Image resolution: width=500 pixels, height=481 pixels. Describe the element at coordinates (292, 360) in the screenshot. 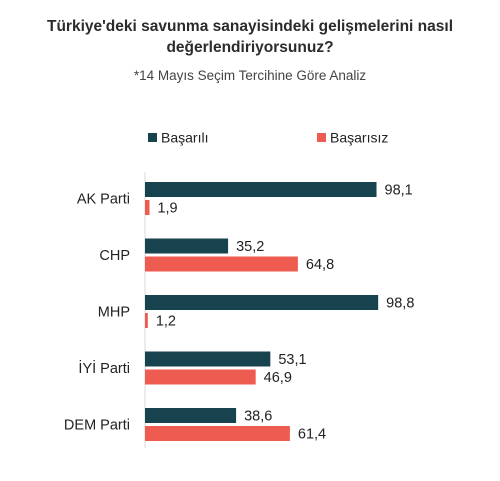

I see `data-label: 53,1` at that location.